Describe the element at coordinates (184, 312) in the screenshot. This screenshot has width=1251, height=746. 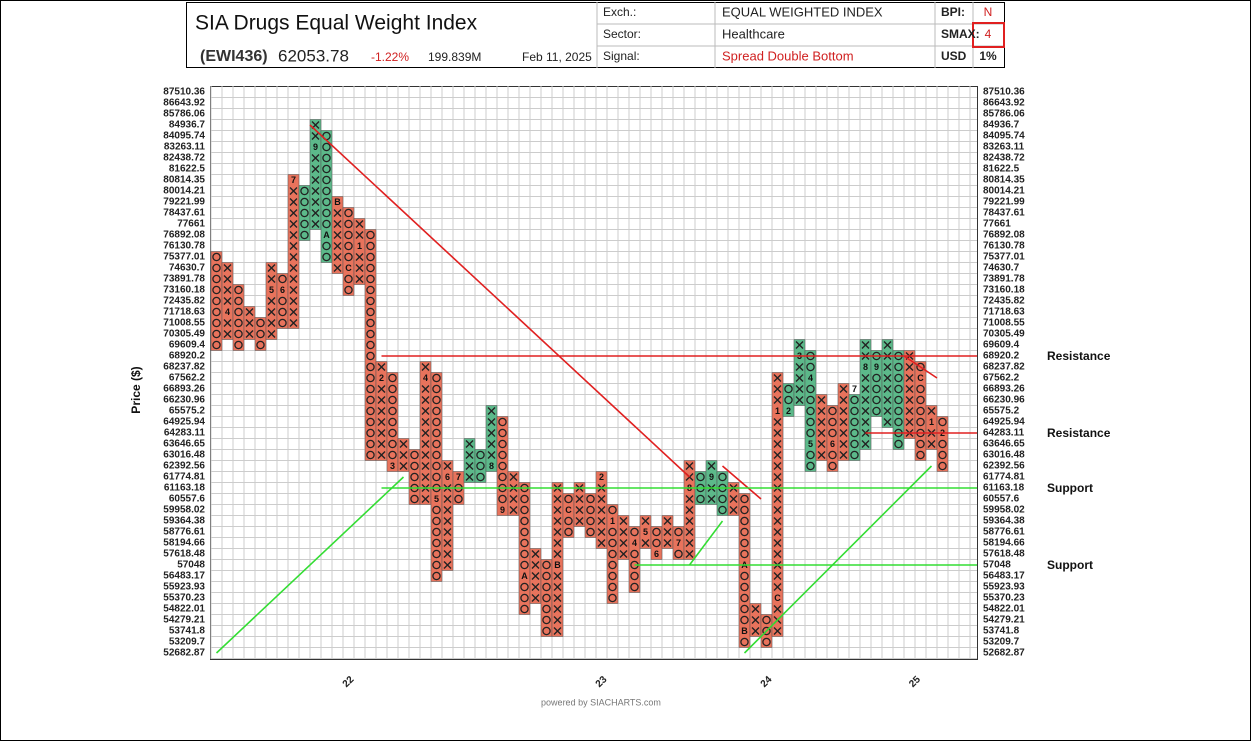
I see `y-tick-label: 71718.63` at that location.